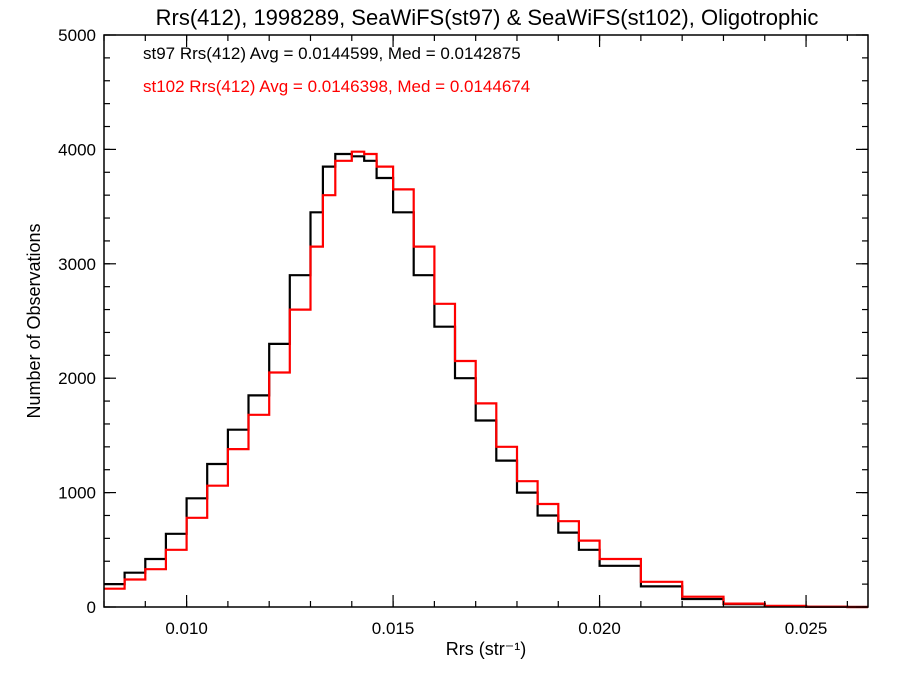 This screenshot has height=675, width=900. Describe the element at coordinates (186, 628) in the screenshot. I see `x-tick-label: 0.010` at that location.